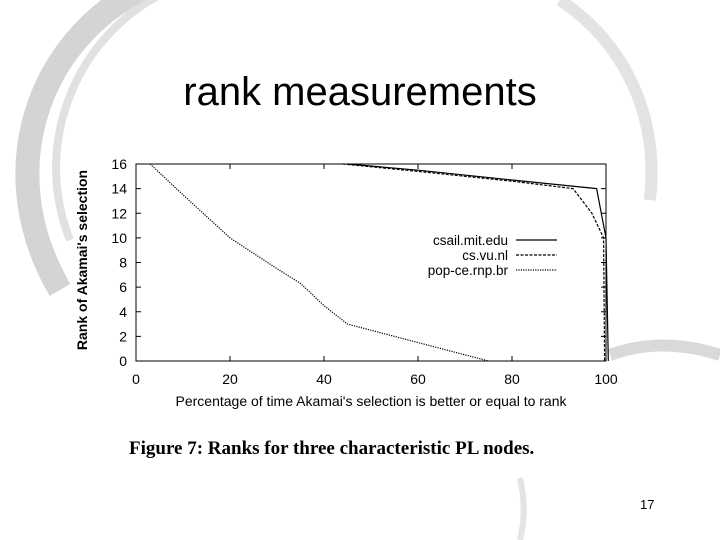 This screenshot has height=540, width=720. I want to click on x-tick-label: 40, so click(324, 379).